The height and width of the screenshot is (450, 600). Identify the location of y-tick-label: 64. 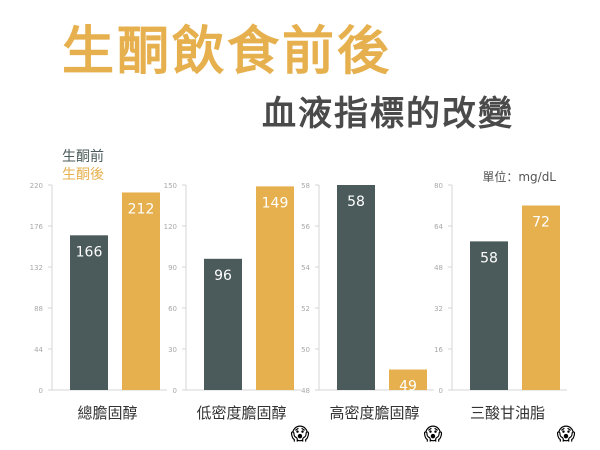
(438, 227).